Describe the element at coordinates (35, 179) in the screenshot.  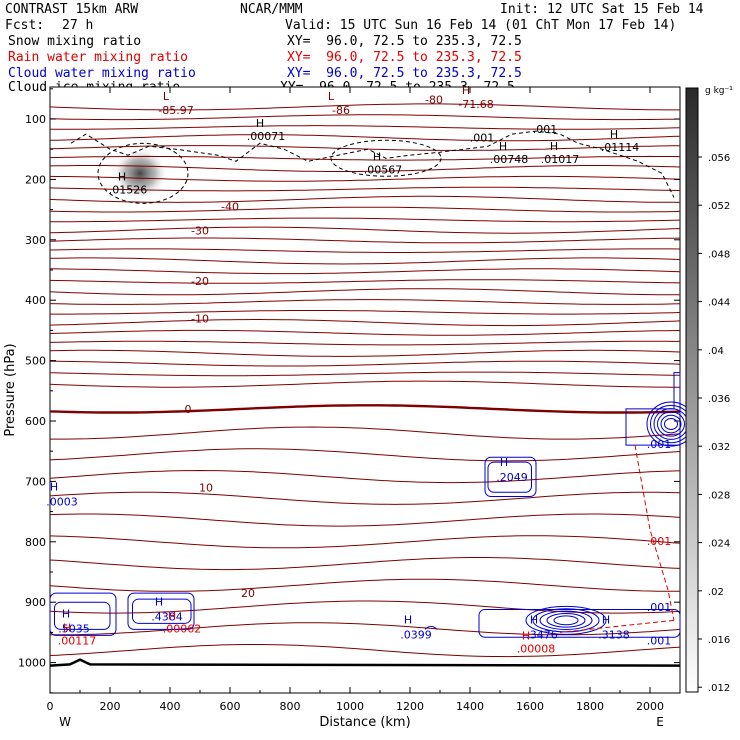
I see `y-tick-label: 200` at that location.